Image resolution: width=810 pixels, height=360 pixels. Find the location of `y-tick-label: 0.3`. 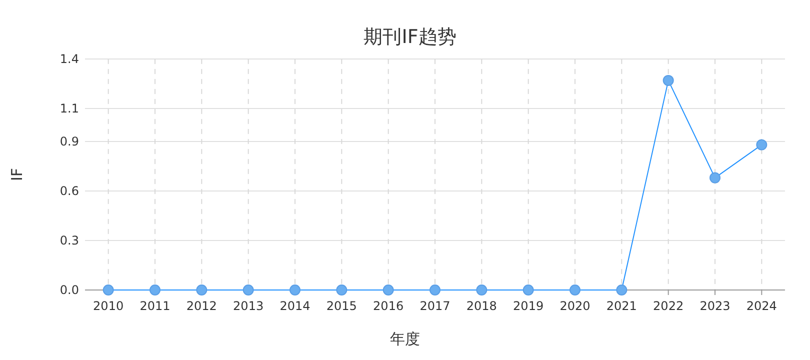

y-tick-label: 0.3 is located at coordinates (69, 241).